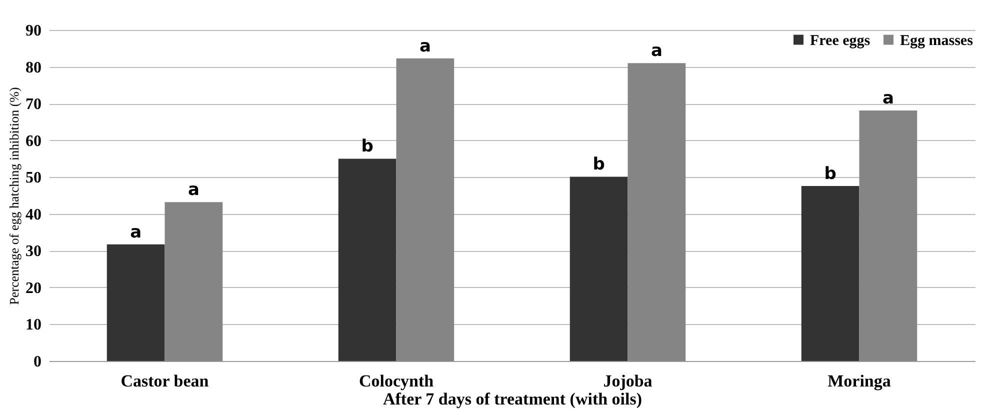  I want to click on y-tick-label: 30, so click(34, 251).